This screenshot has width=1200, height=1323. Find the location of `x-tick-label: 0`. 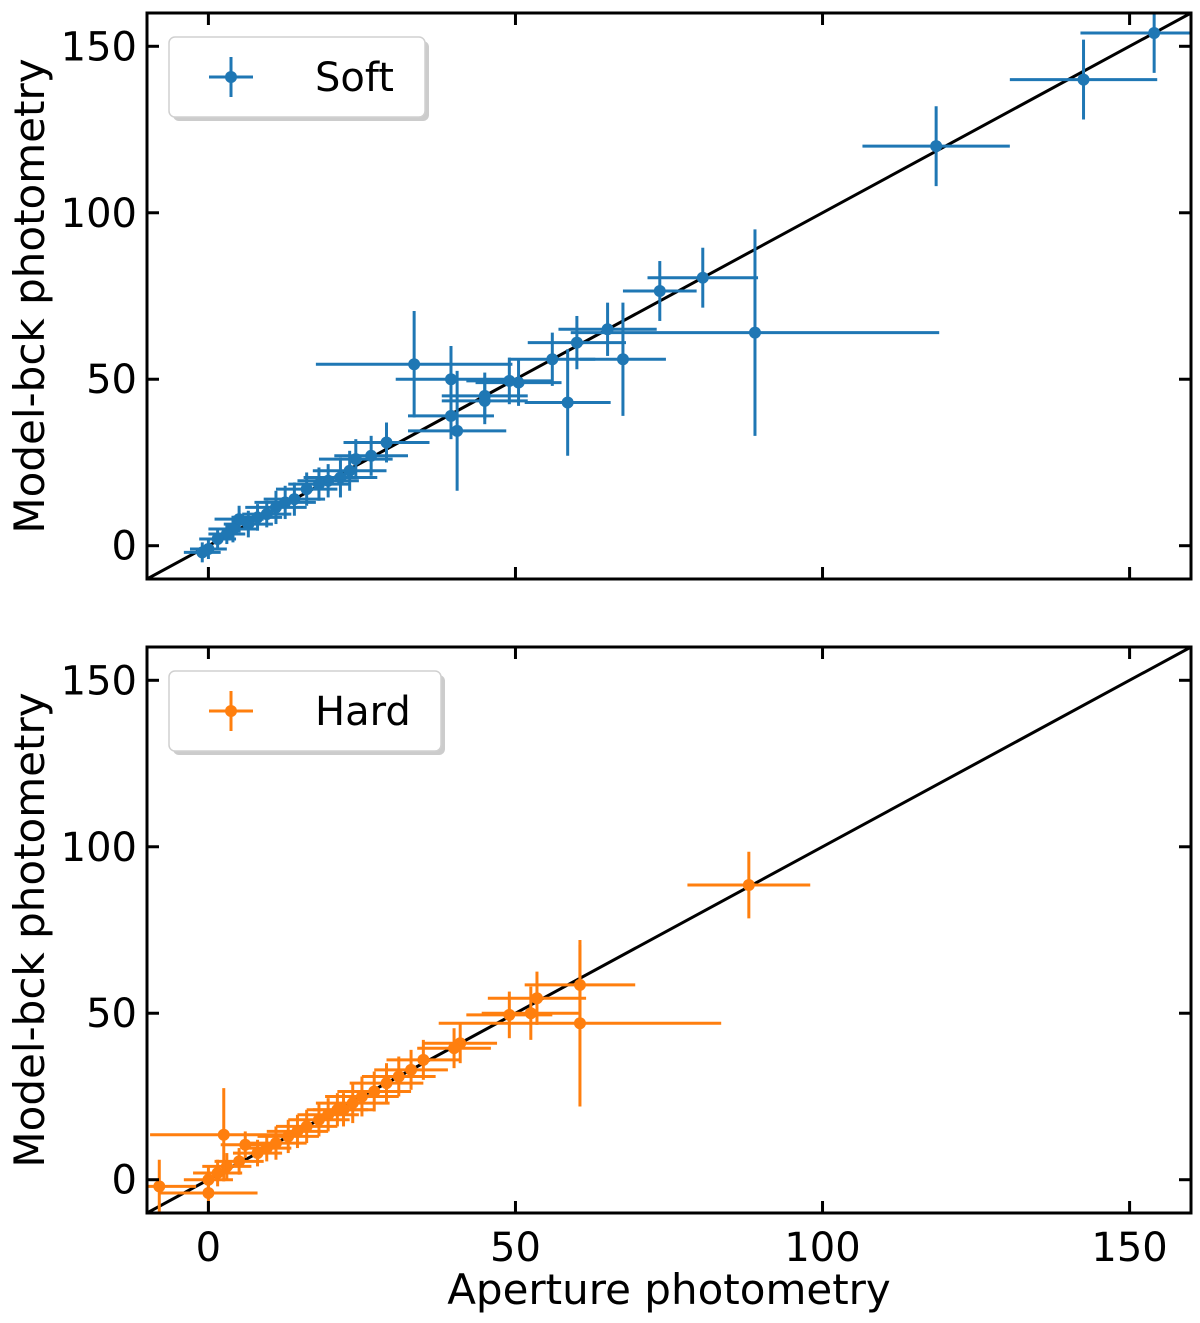

x-tick-label: 0 is located at coordinates (208, 1248).